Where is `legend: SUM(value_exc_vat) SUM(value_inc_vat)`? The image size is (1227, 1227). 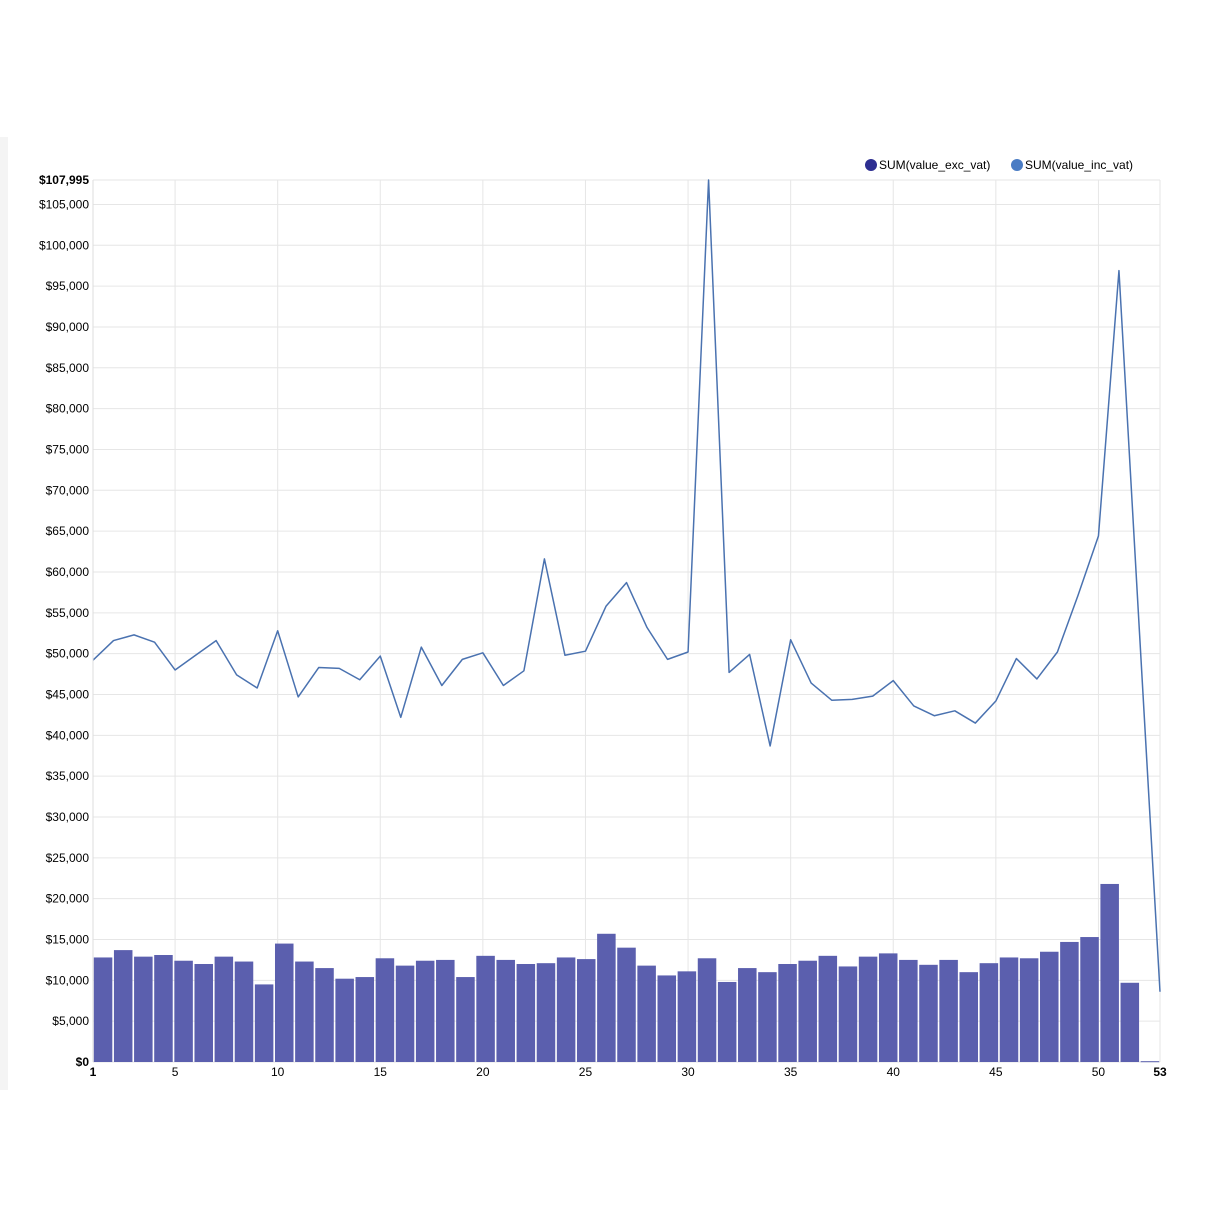
legend: SUM(value_exc_vat) SUM(value_inc_vat) is located at coordinates (999, 165).